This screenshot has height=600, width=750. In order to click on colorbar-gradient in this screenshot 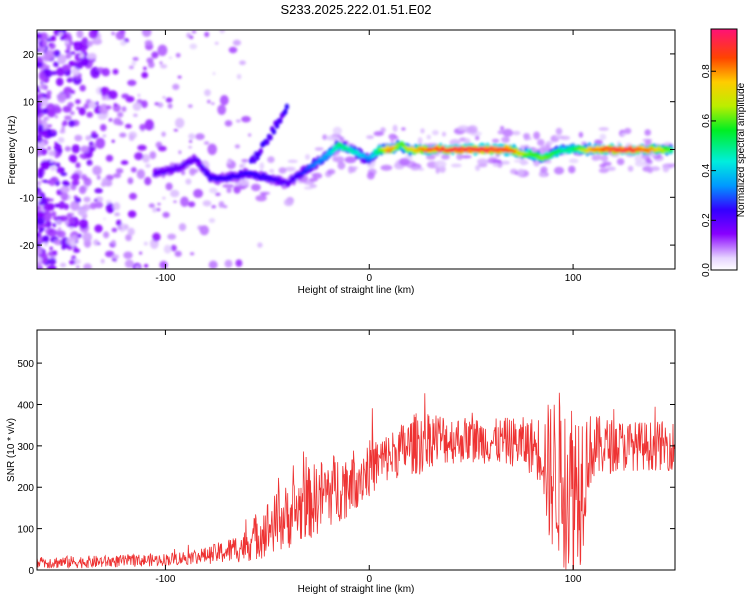, I will do `click(724, 149)`.